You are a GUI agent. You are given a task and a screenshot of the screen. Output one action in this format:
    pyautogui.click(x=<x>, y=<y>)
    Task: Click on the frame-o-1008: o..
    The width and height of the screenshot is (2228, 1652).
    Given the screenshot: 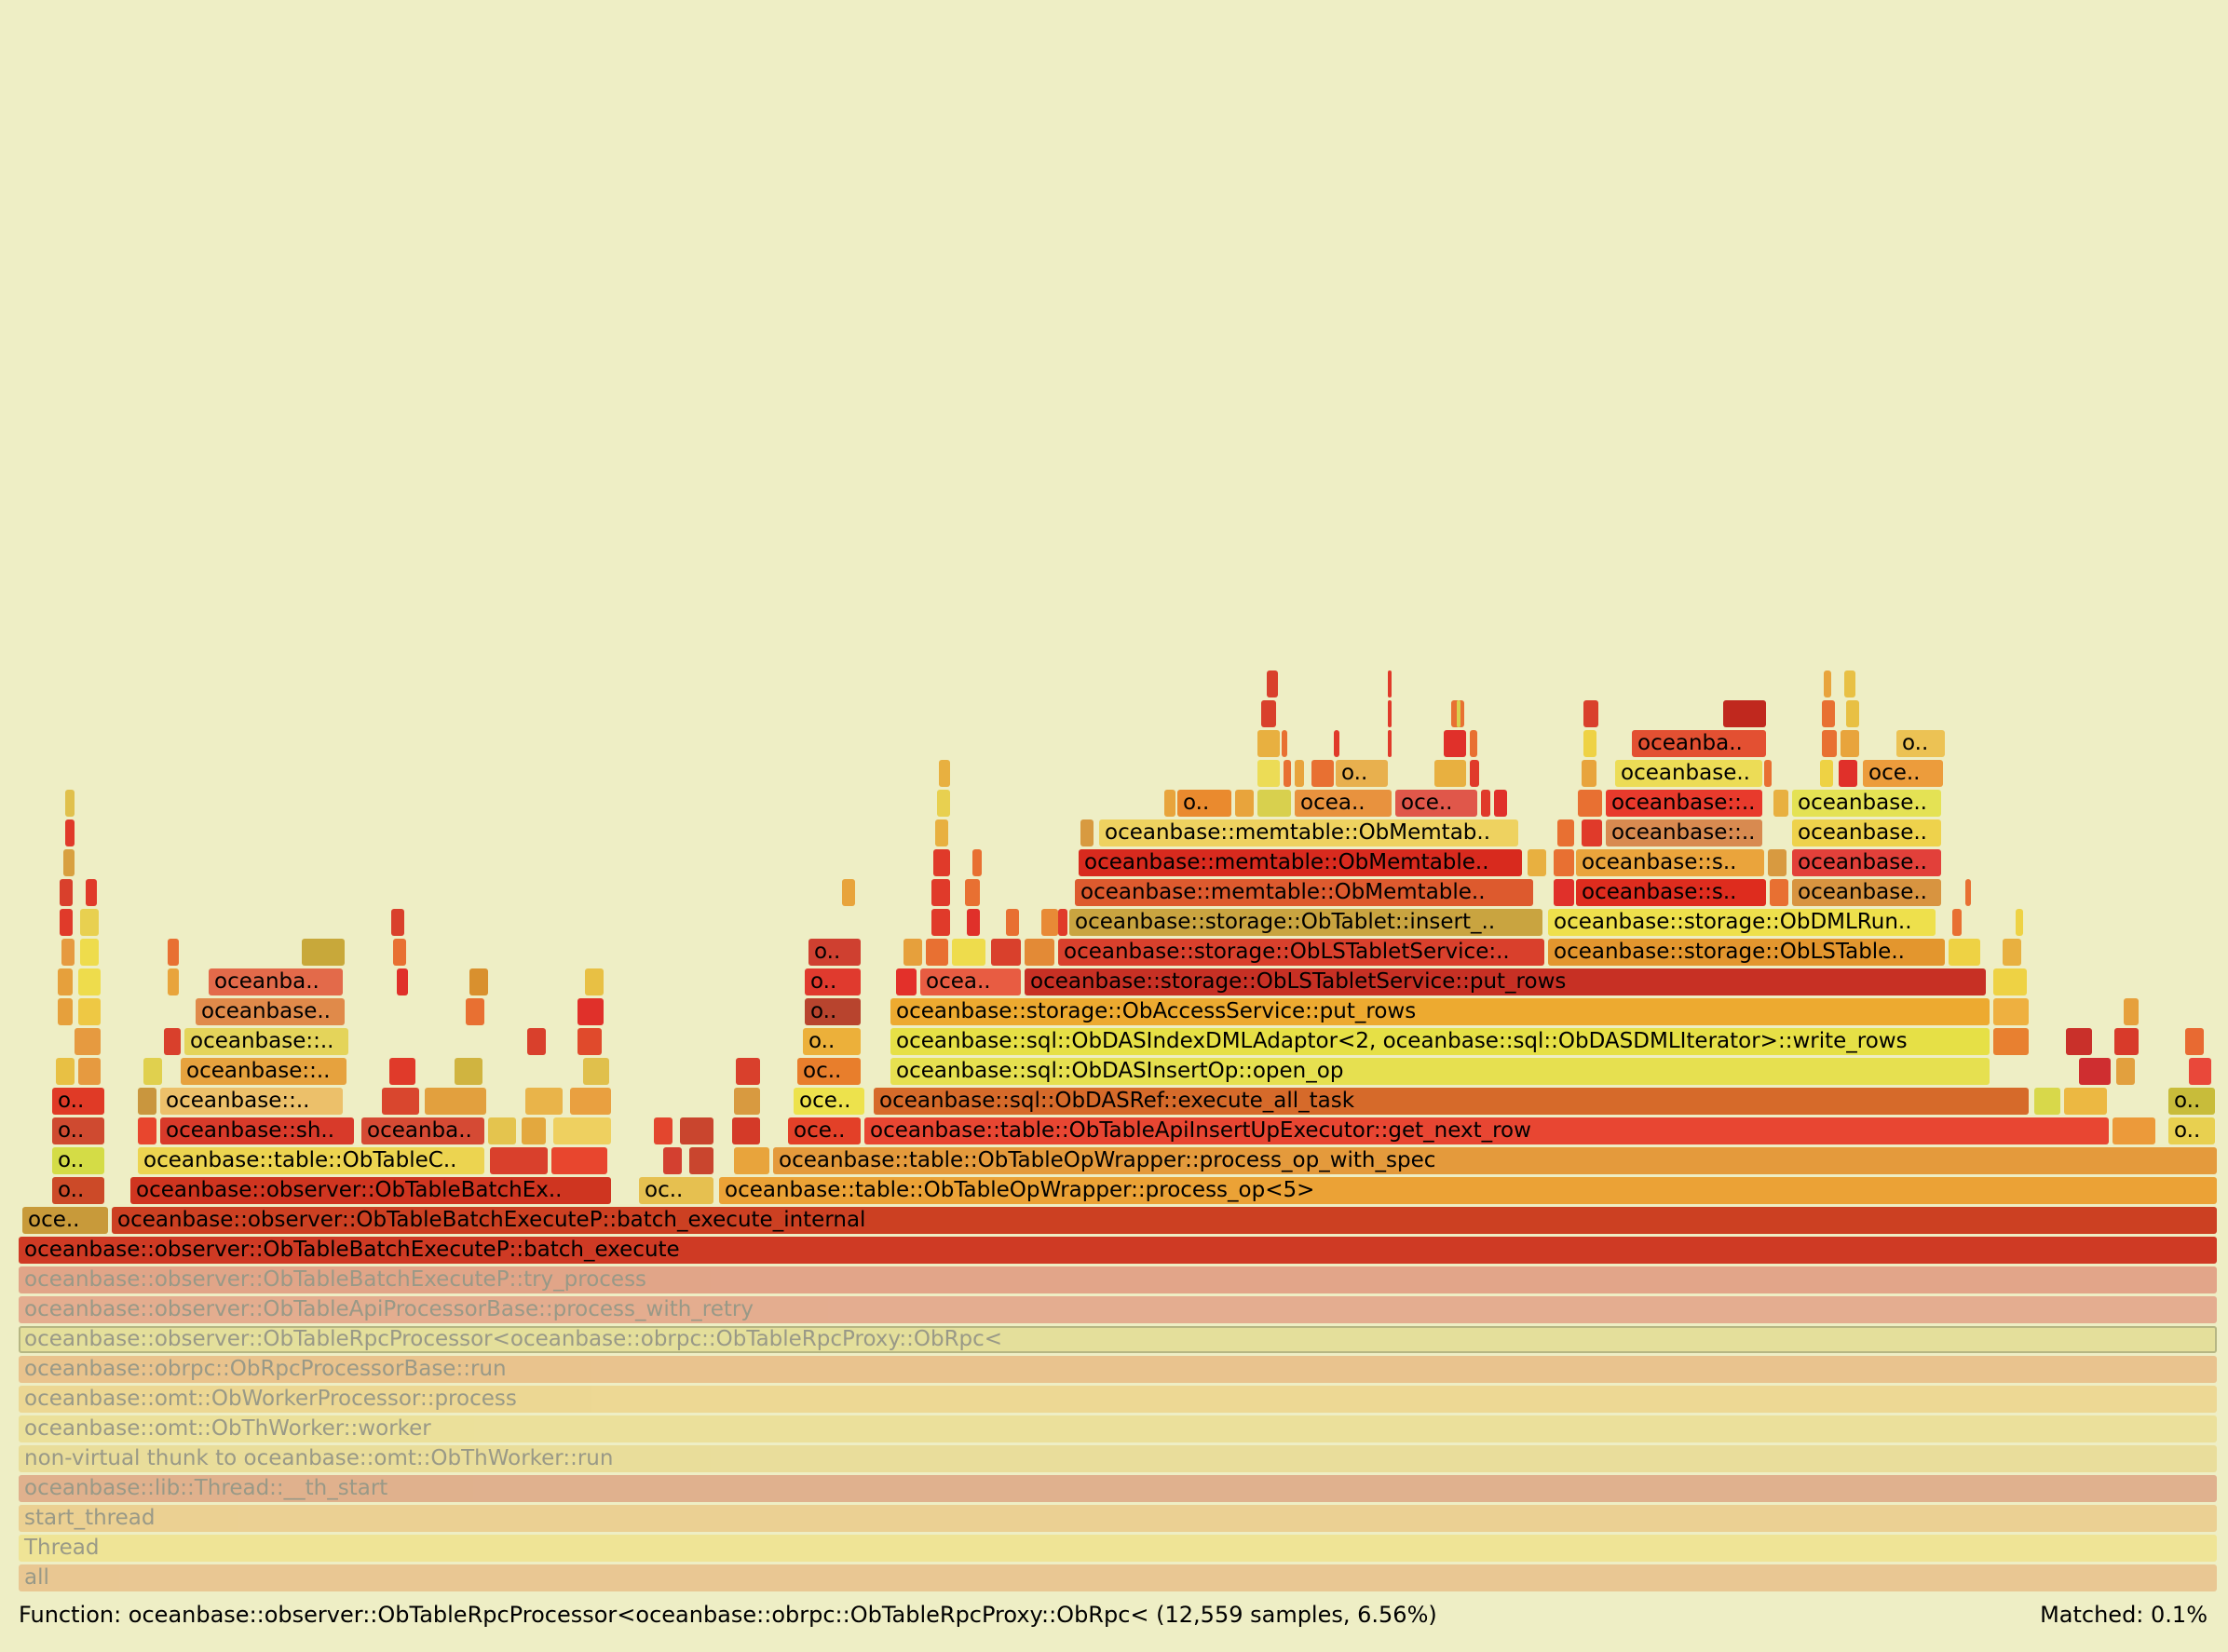 What is the action you would take?
    pyautogui.click(x=835, y=952)
    